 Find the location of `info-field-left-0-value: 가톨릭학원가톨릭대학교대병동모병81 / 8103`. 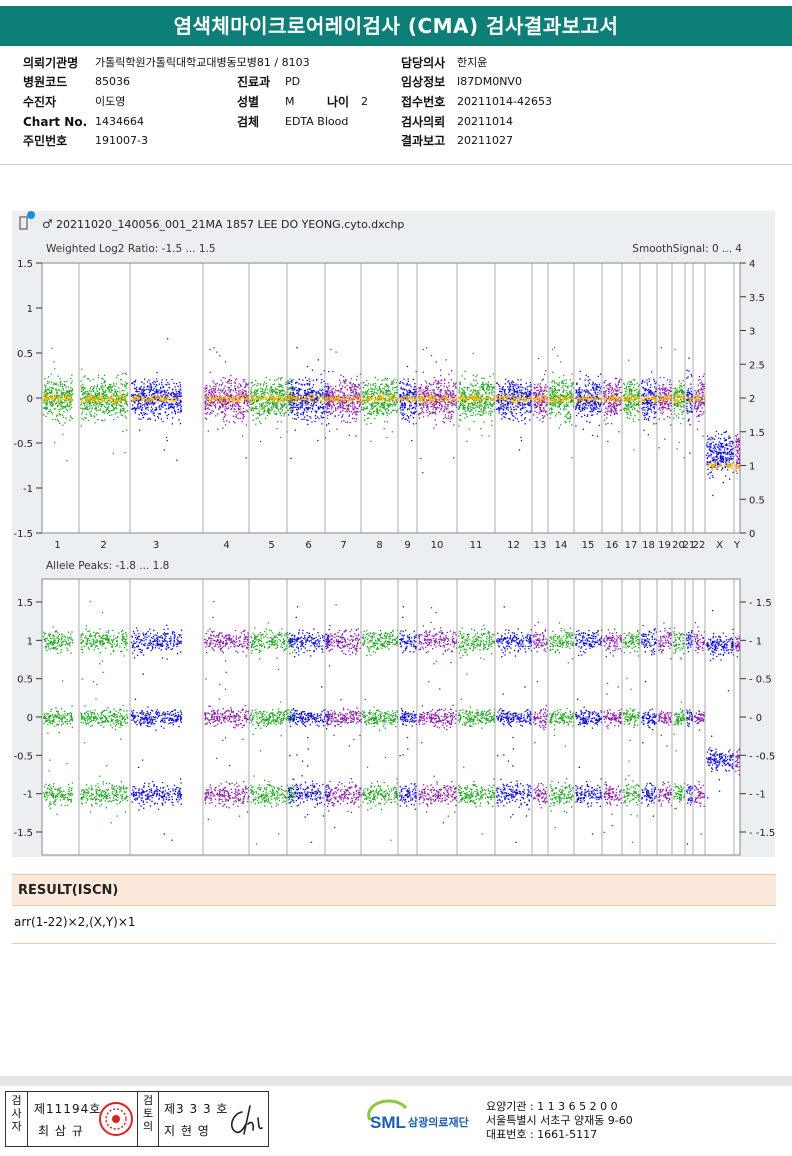

info-field-left-0-value: 가톨릭학원가톨릭대학교대병동모병81 / 8103 is located at coordinates (202, 62).